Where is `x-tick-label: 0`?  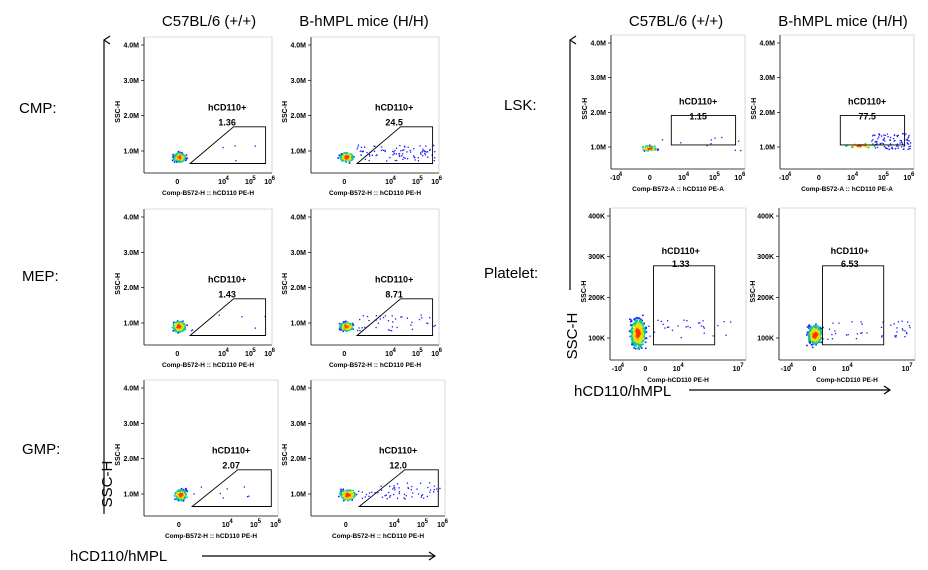 x-tick-label: 0 is located at coordinates (344, 354).